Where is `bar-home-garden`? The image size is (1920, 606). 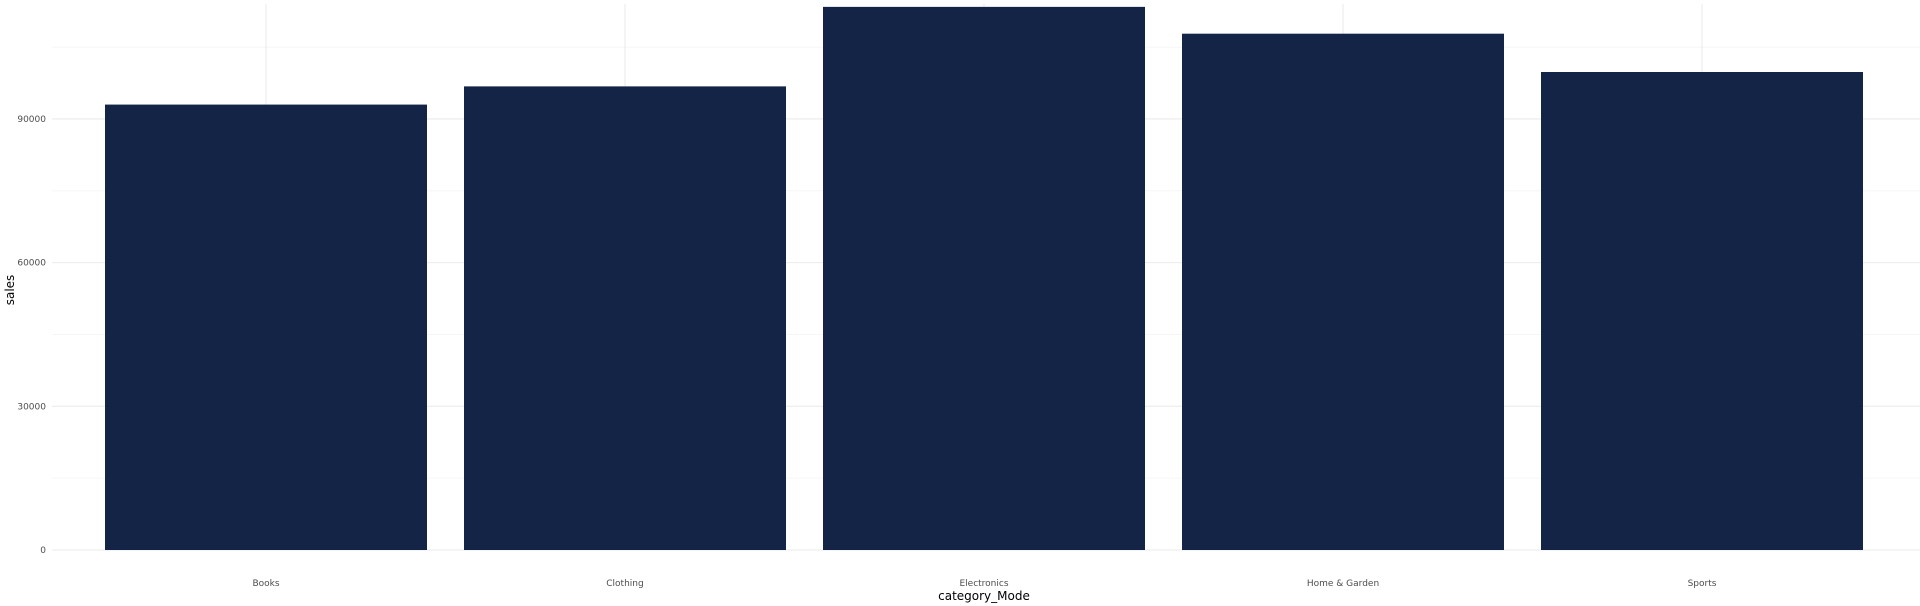 bar-home-garden is located at coordinates (1343, 291).